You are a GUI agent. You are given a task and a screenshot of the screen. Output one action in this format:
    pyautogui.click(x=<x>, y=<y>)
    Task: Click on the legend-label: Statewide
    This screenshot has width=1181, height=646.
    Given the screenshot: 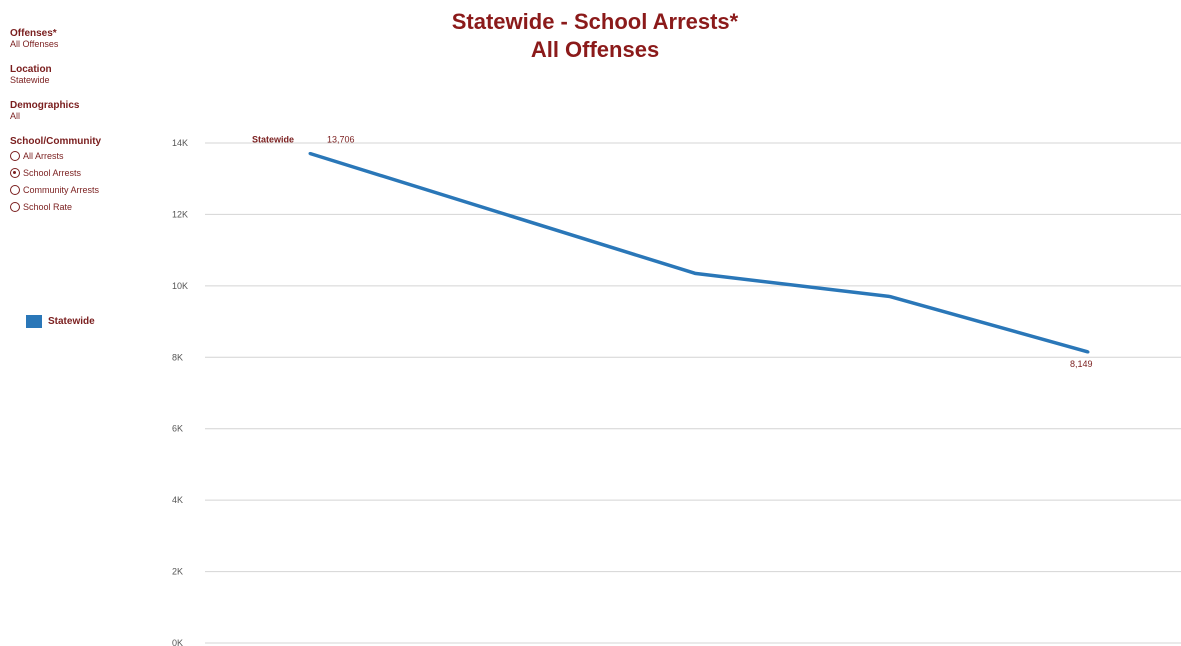 What is the action you would take?
    pyautogui.click(x=71, y=321)
    